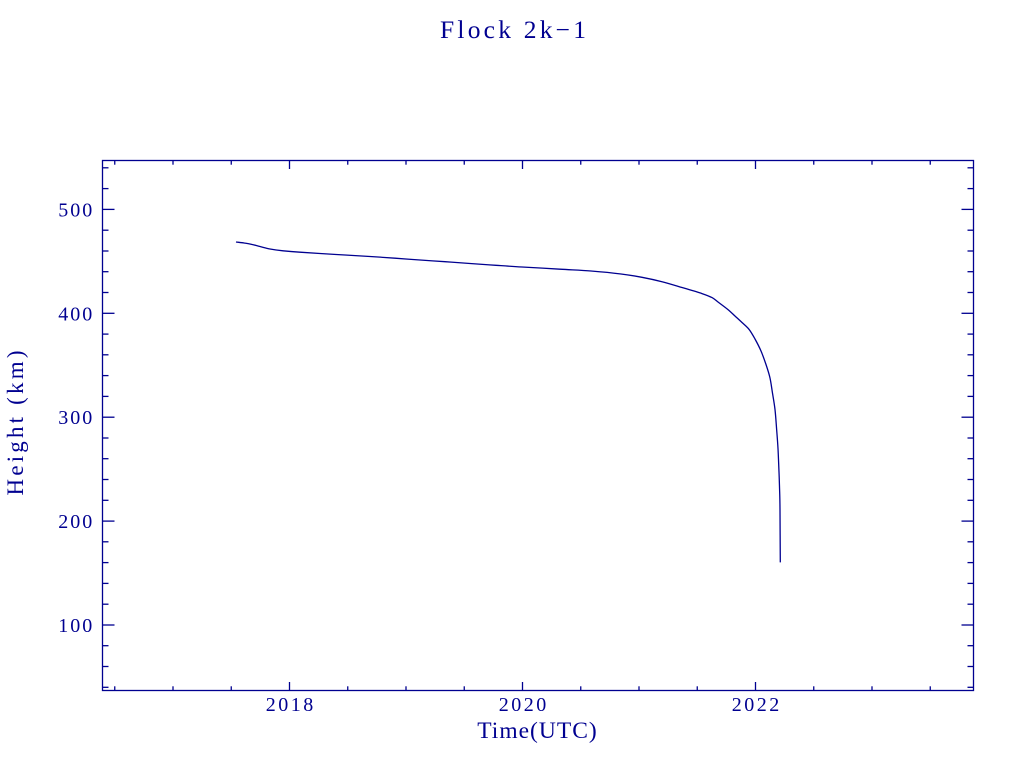 The width and height of the screenshot is (1024, 773). I want to click on svg-text: 100, so click(75, 626).